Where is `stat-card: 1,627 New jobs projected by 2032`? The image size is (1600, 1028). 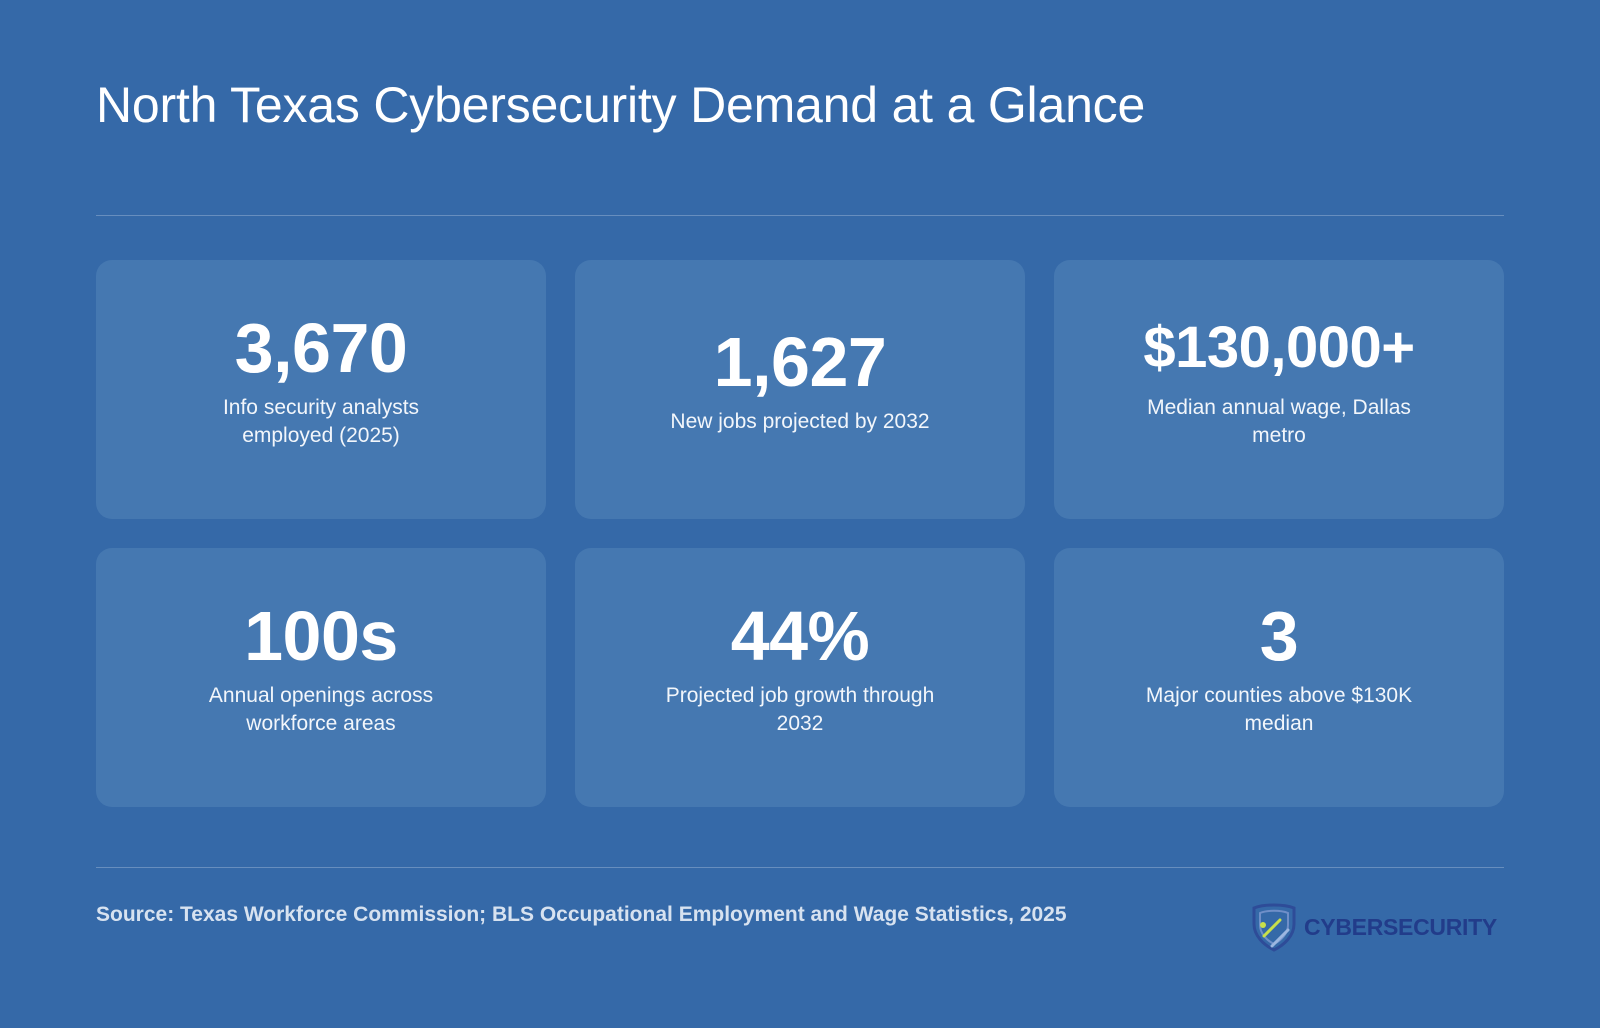 stat-card: 1,627 New jobs projected by 2032 is located at coordinates (800, 389).